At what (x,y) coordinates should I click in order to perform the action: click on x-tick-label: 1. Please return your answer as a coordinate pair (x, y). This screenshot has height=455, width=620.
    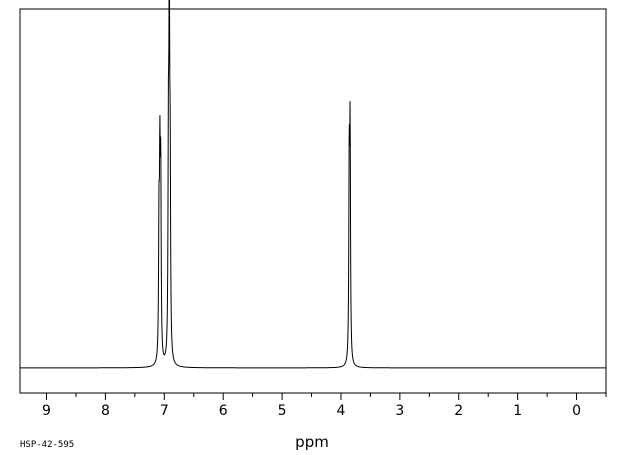
    Looking at the image, I should click on (517, 411).